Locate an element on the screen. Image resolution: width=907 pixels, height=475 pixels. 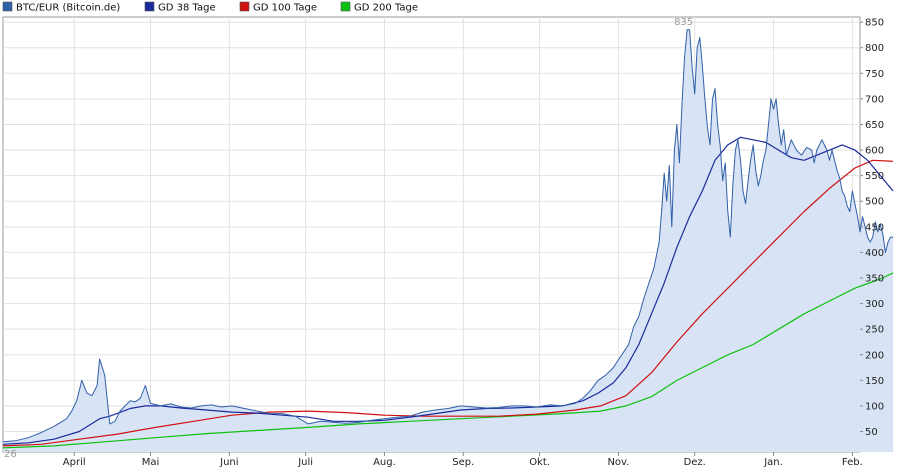
legend-swatch-btc-eur-bitcoin-de is located at coordinates (7, 6).